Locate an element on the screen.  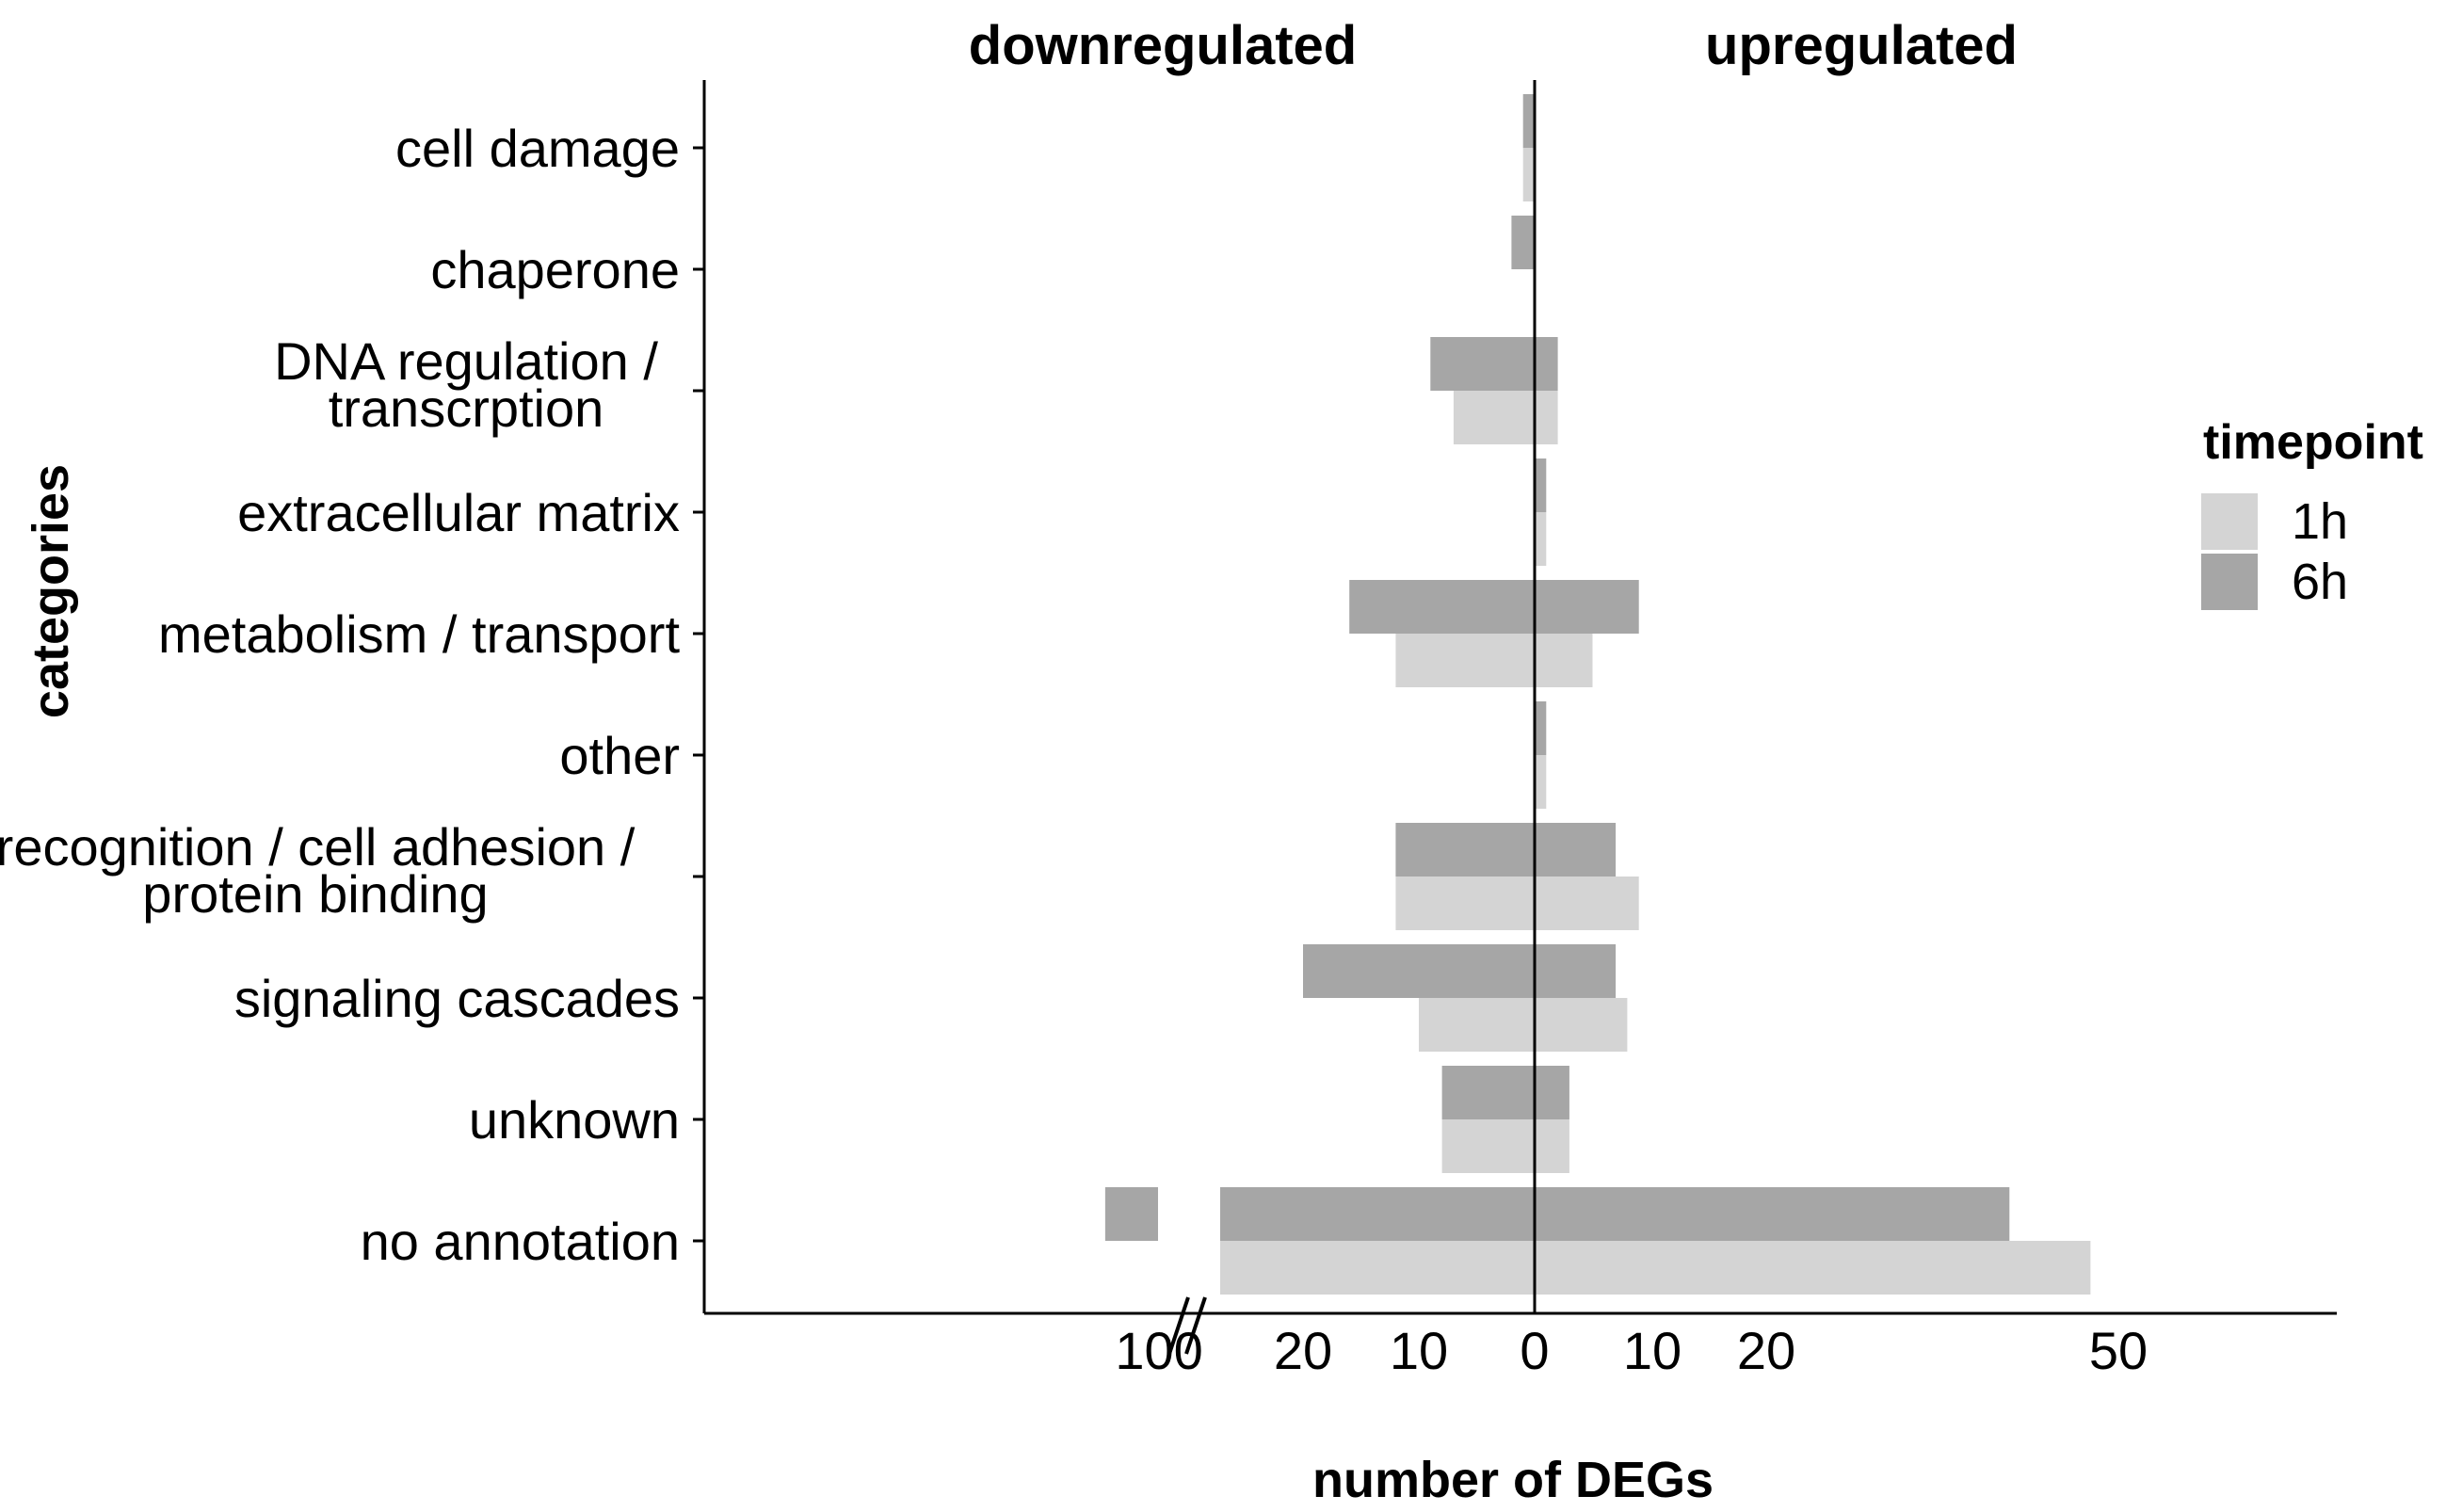
header-upregulated: upregulated is located at coordinates (1861, 45).